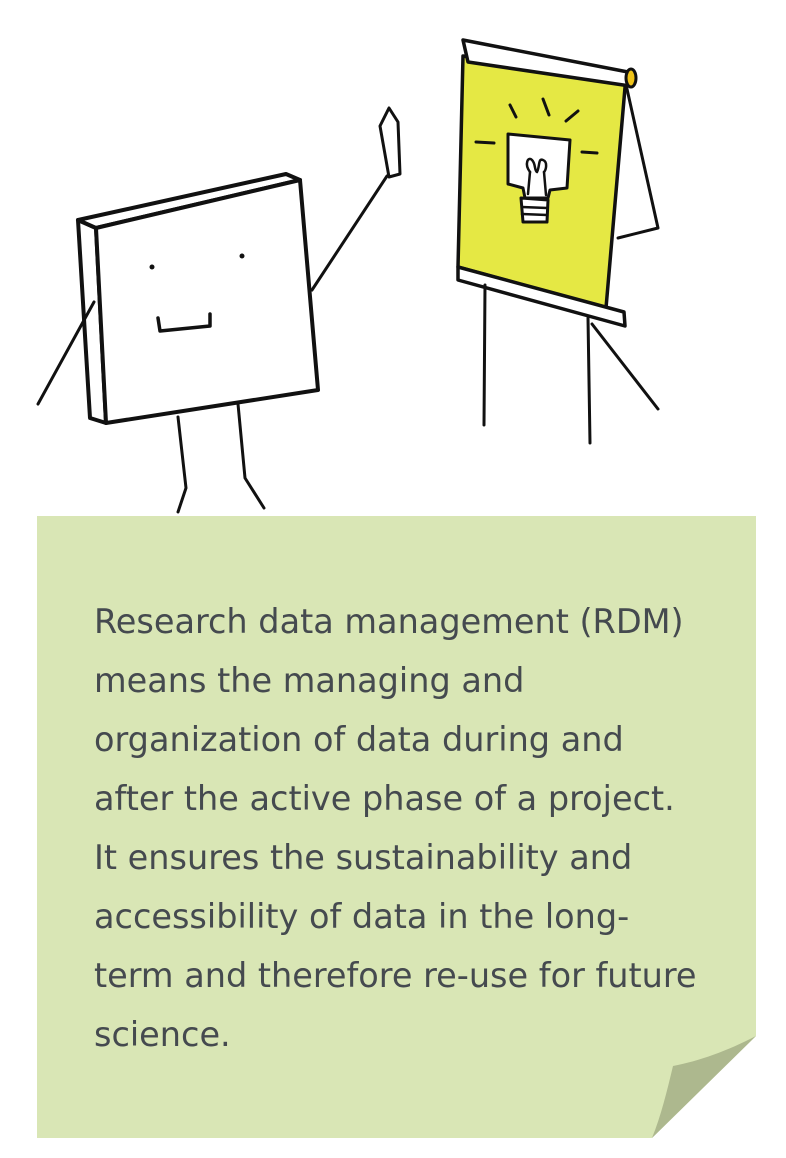 The image size is (786, 1158). Describe the element at coordinates (242, 256) in the screenshot. I see `right-eye-icon` at that location.